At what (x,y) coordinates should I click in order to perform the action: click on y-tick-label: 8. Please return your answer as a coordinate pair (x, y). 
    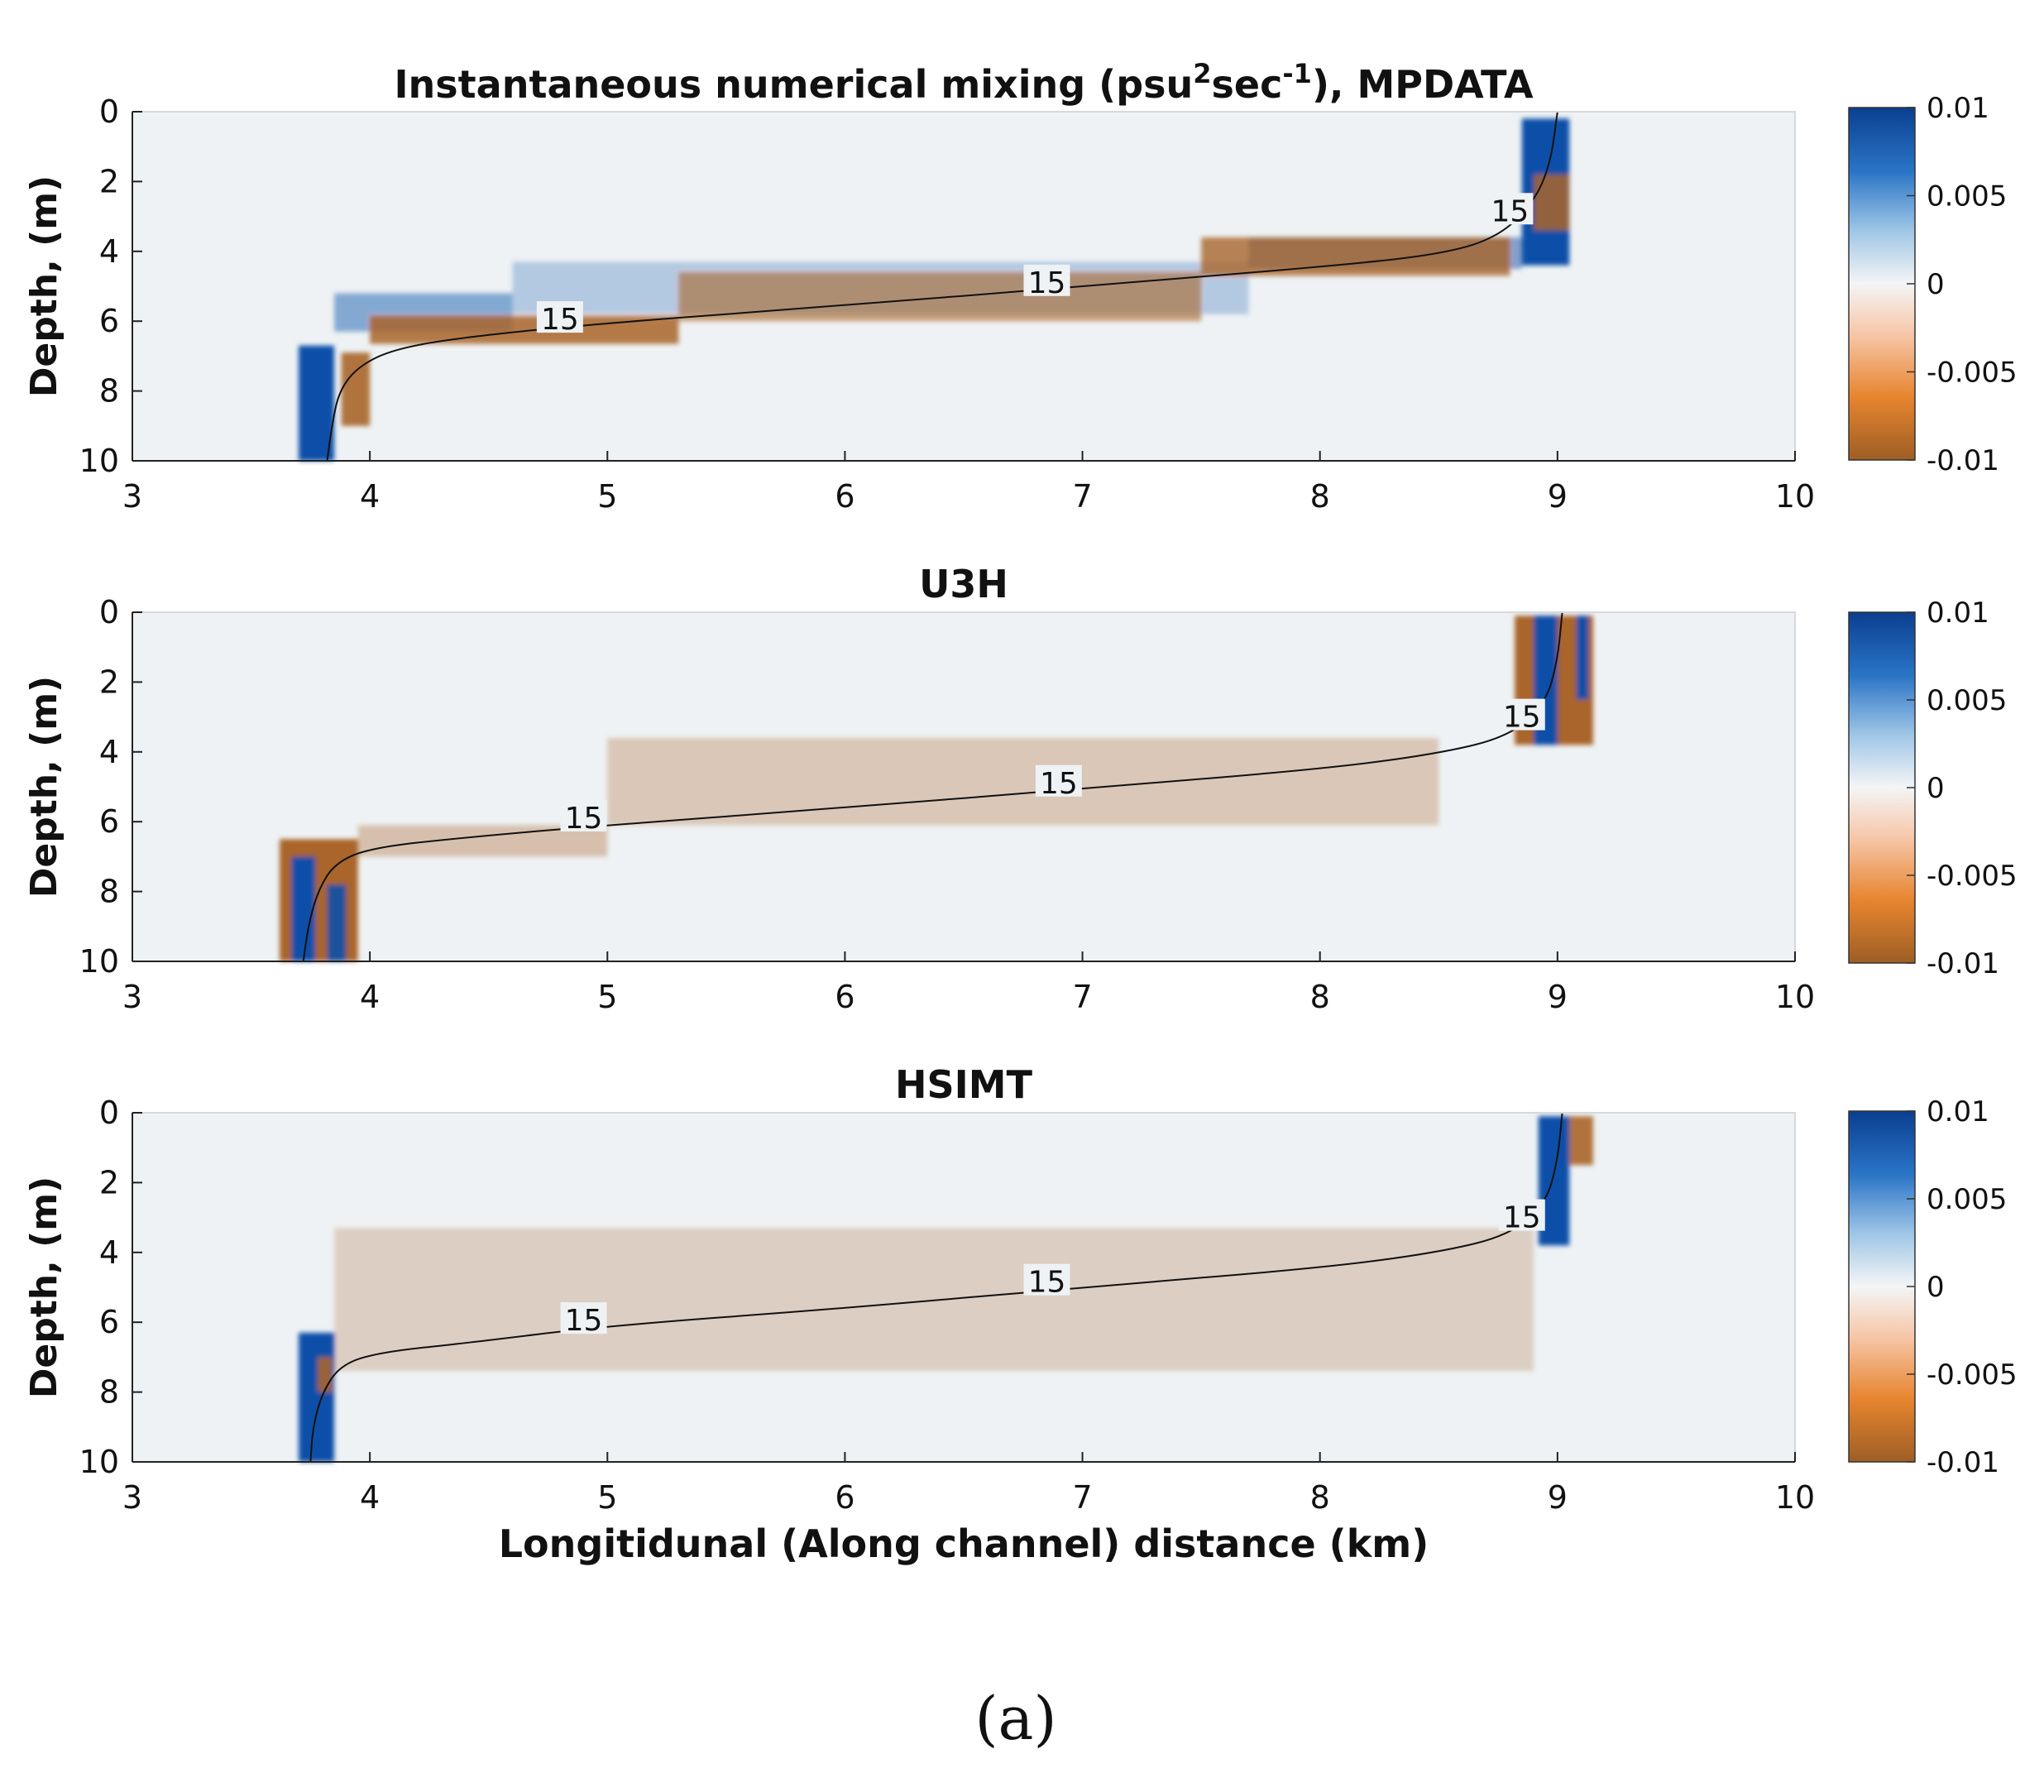
    Looking at the image, I should click on (109, 1392).